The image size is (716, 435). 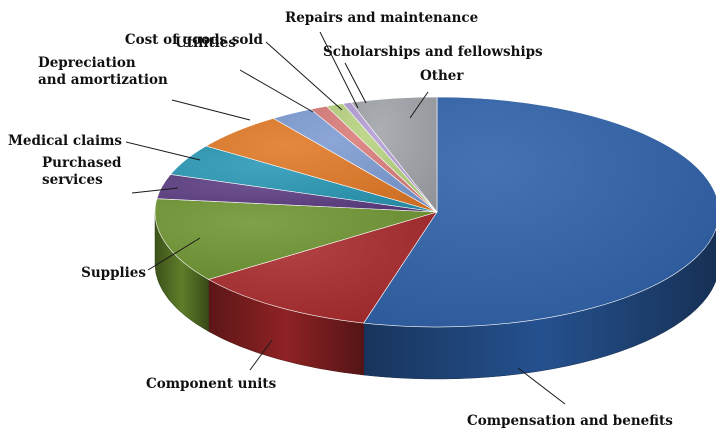 What do you see at coordinates (163, 151) in the screenshot?
I see `leader-line-medical-claims` at bounding box center [163, 151].